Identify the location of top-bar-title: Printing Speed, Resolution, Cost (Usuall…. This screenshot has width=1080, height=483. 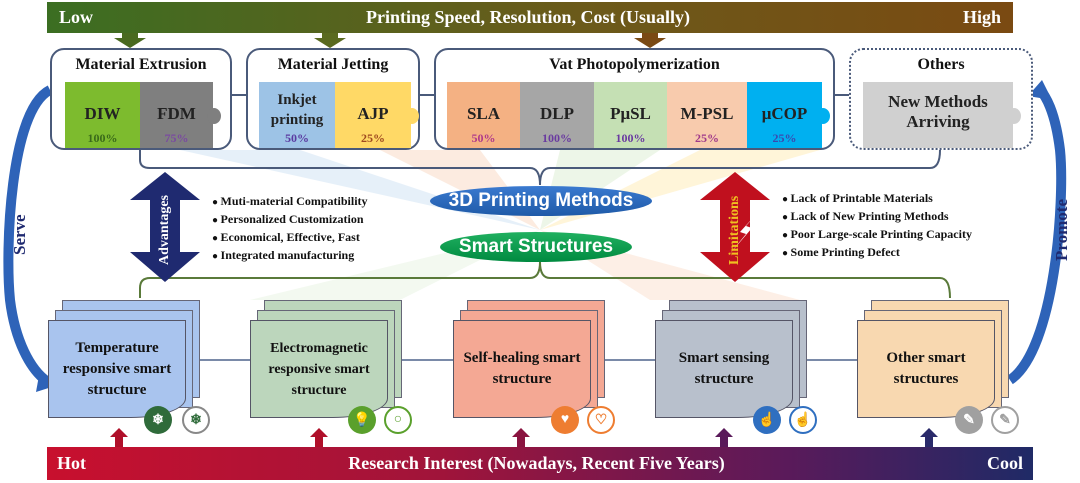
(528, 17).